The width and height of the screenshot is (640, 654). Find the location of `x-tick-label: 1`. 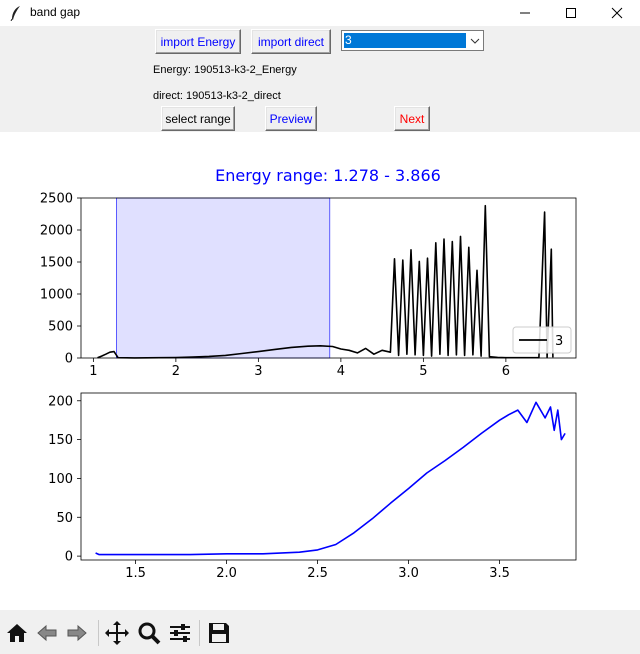

x-tick-label: 1 is located at coordinates (93, 371).